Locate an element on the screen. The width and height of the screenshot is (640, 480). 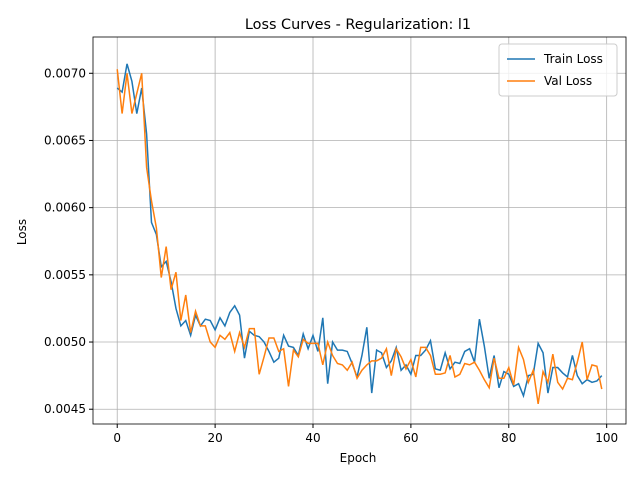
x-tick-label: 80 is located at coordinates (508, 438).